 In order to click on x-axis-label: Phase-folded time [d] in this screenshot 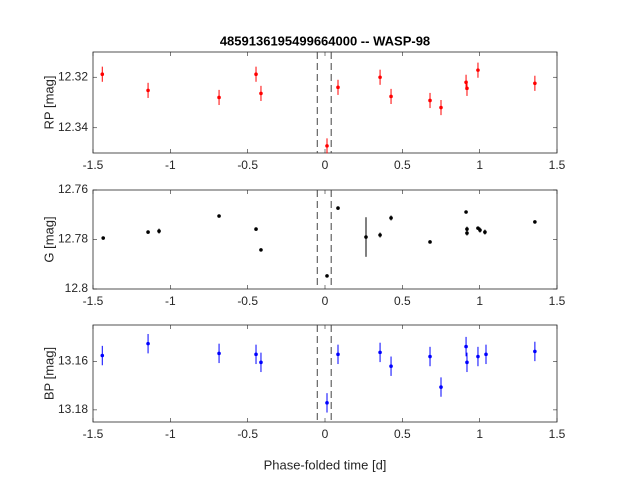, I will do `click(325, 464)`.